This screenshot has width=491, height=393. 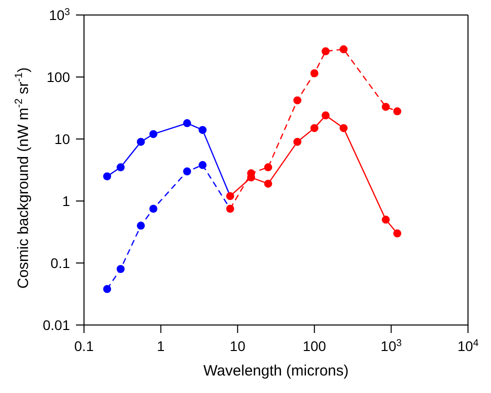 What do you see at coordinates (84, 346) in the screenshot?
I see `x-tick-label: 0.1` at bounding box center [84, 346].